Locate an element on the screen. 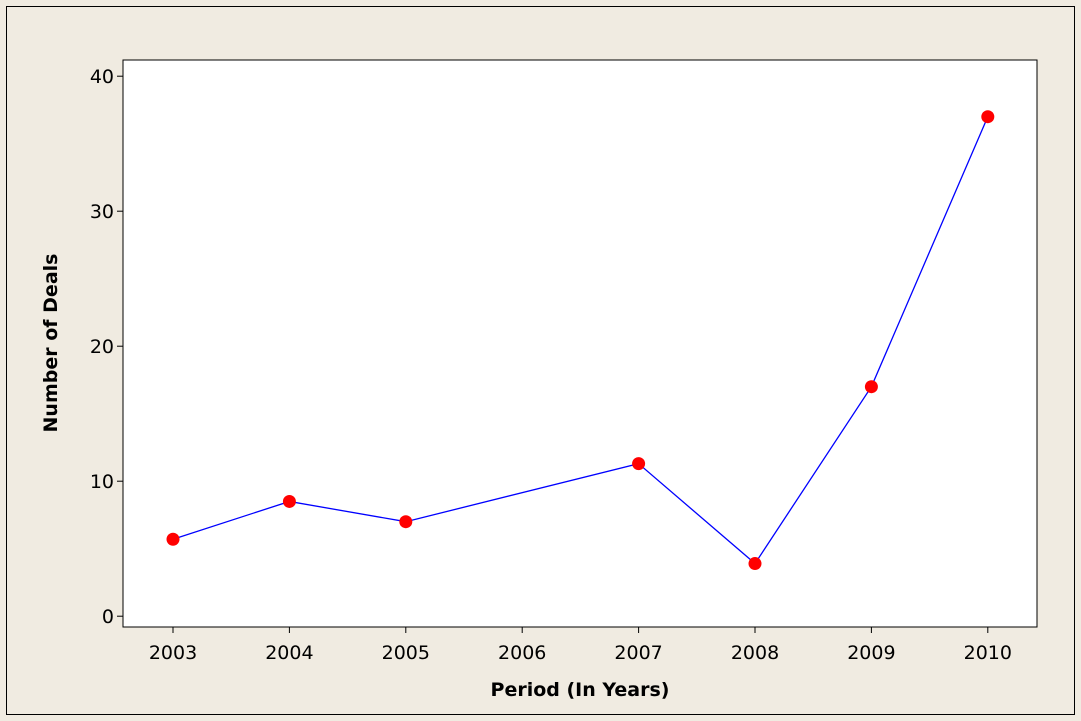 This screenshot has height=721, width=1081. y-axis-title: Number of Deals is located at coordinates (51, 343).